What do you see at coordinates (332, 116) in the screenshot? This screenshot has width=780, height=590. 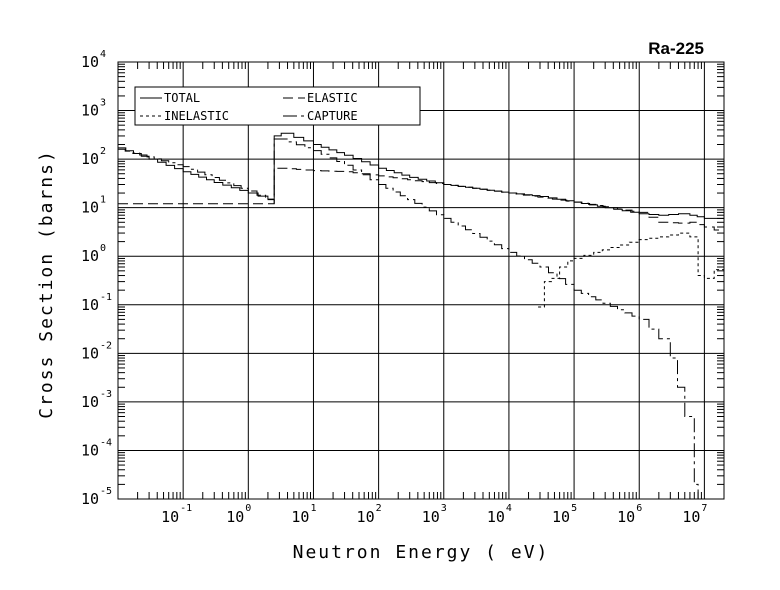 I see `legend-label: CAPTURE` at bounding box center [332, 116].